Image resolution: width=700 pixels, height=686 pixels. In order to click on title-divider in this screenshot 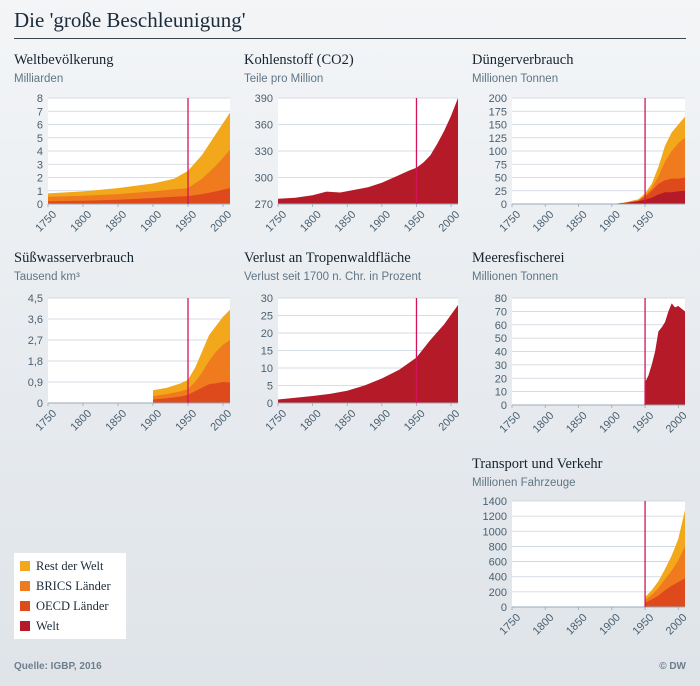, I will do `click(350, 38)`.